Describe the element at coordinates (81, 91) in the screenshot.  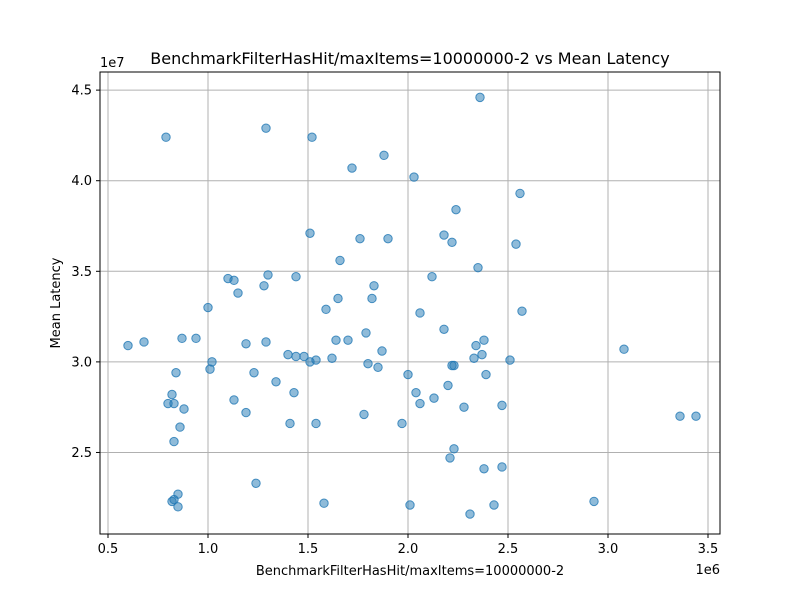
I see `y-tick-label: 4.5` at that location.